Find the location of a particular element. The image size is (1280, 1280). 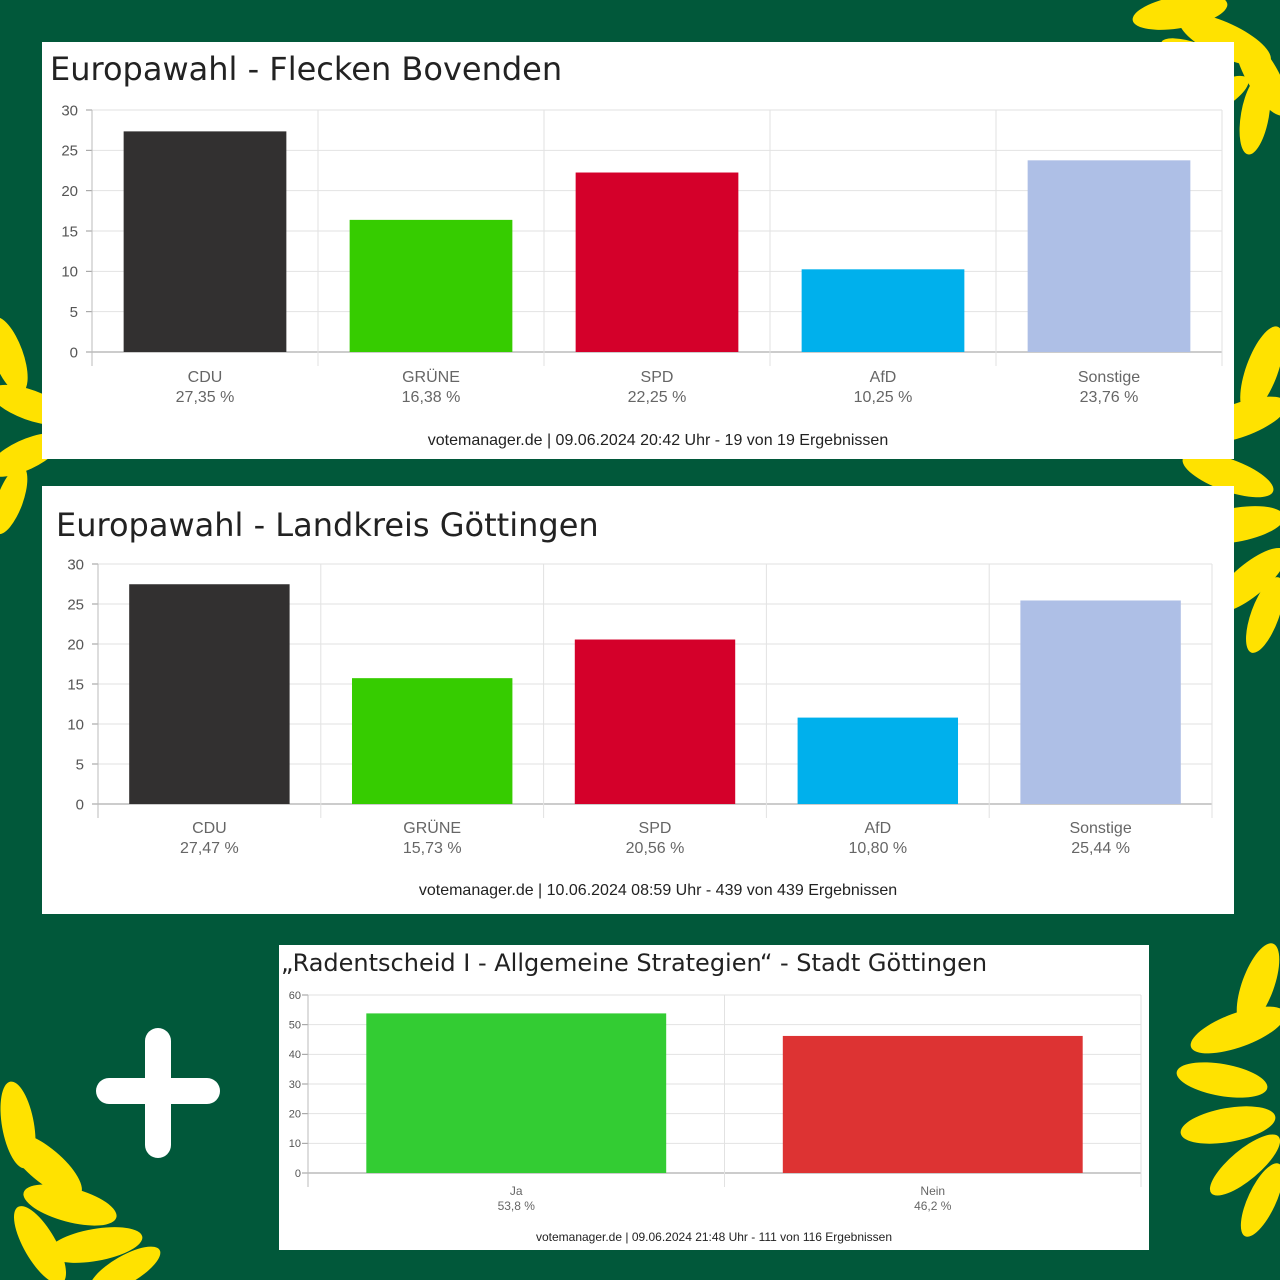

value-label: 23,76 % is located at coordinates (1109, 397).